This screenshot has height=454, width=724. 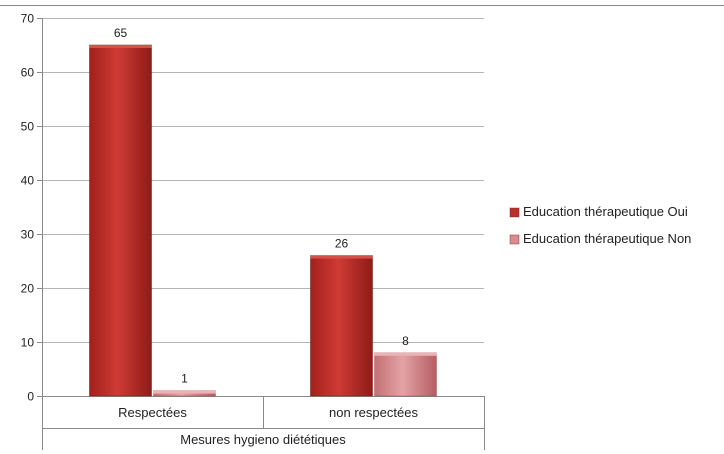 I want to click on y-tick-label: 50, so click(x=28, y=127).